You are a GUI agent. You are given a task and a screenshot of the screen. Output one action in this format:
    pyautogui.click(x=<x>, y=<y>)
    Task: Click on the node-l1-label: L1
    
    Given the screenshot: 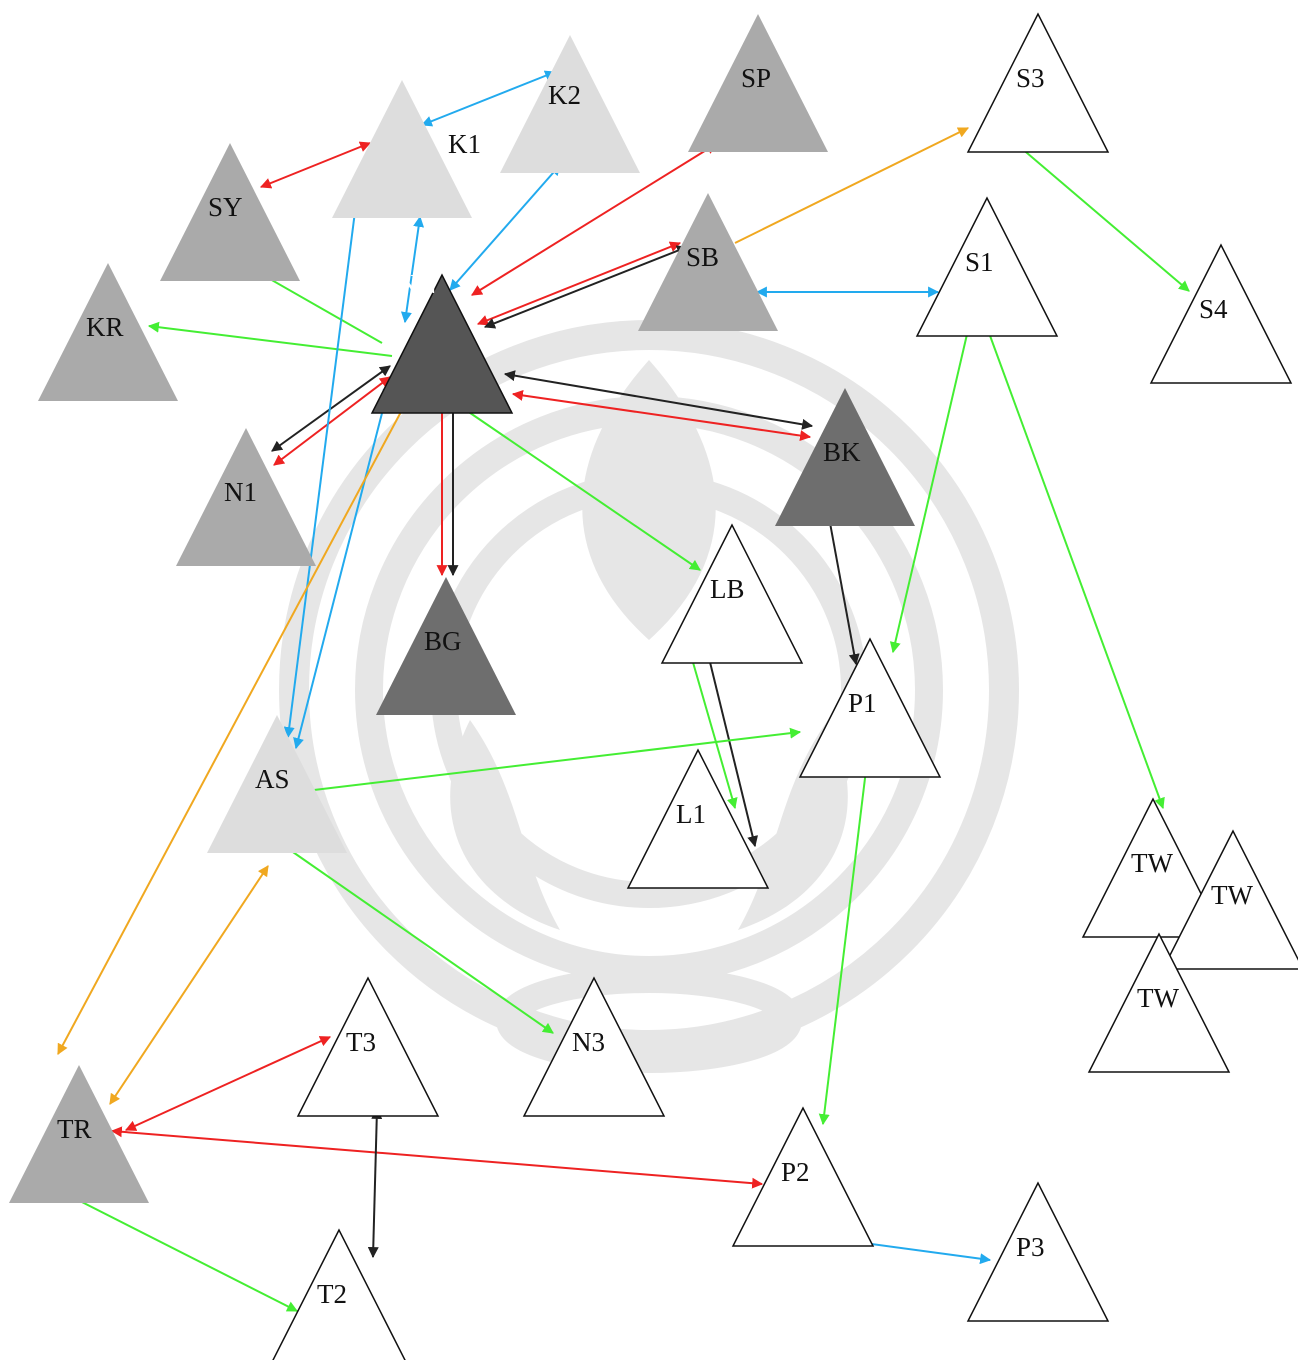 What is the action you would take?
    pyautogui.click(x=691, y=814)
    